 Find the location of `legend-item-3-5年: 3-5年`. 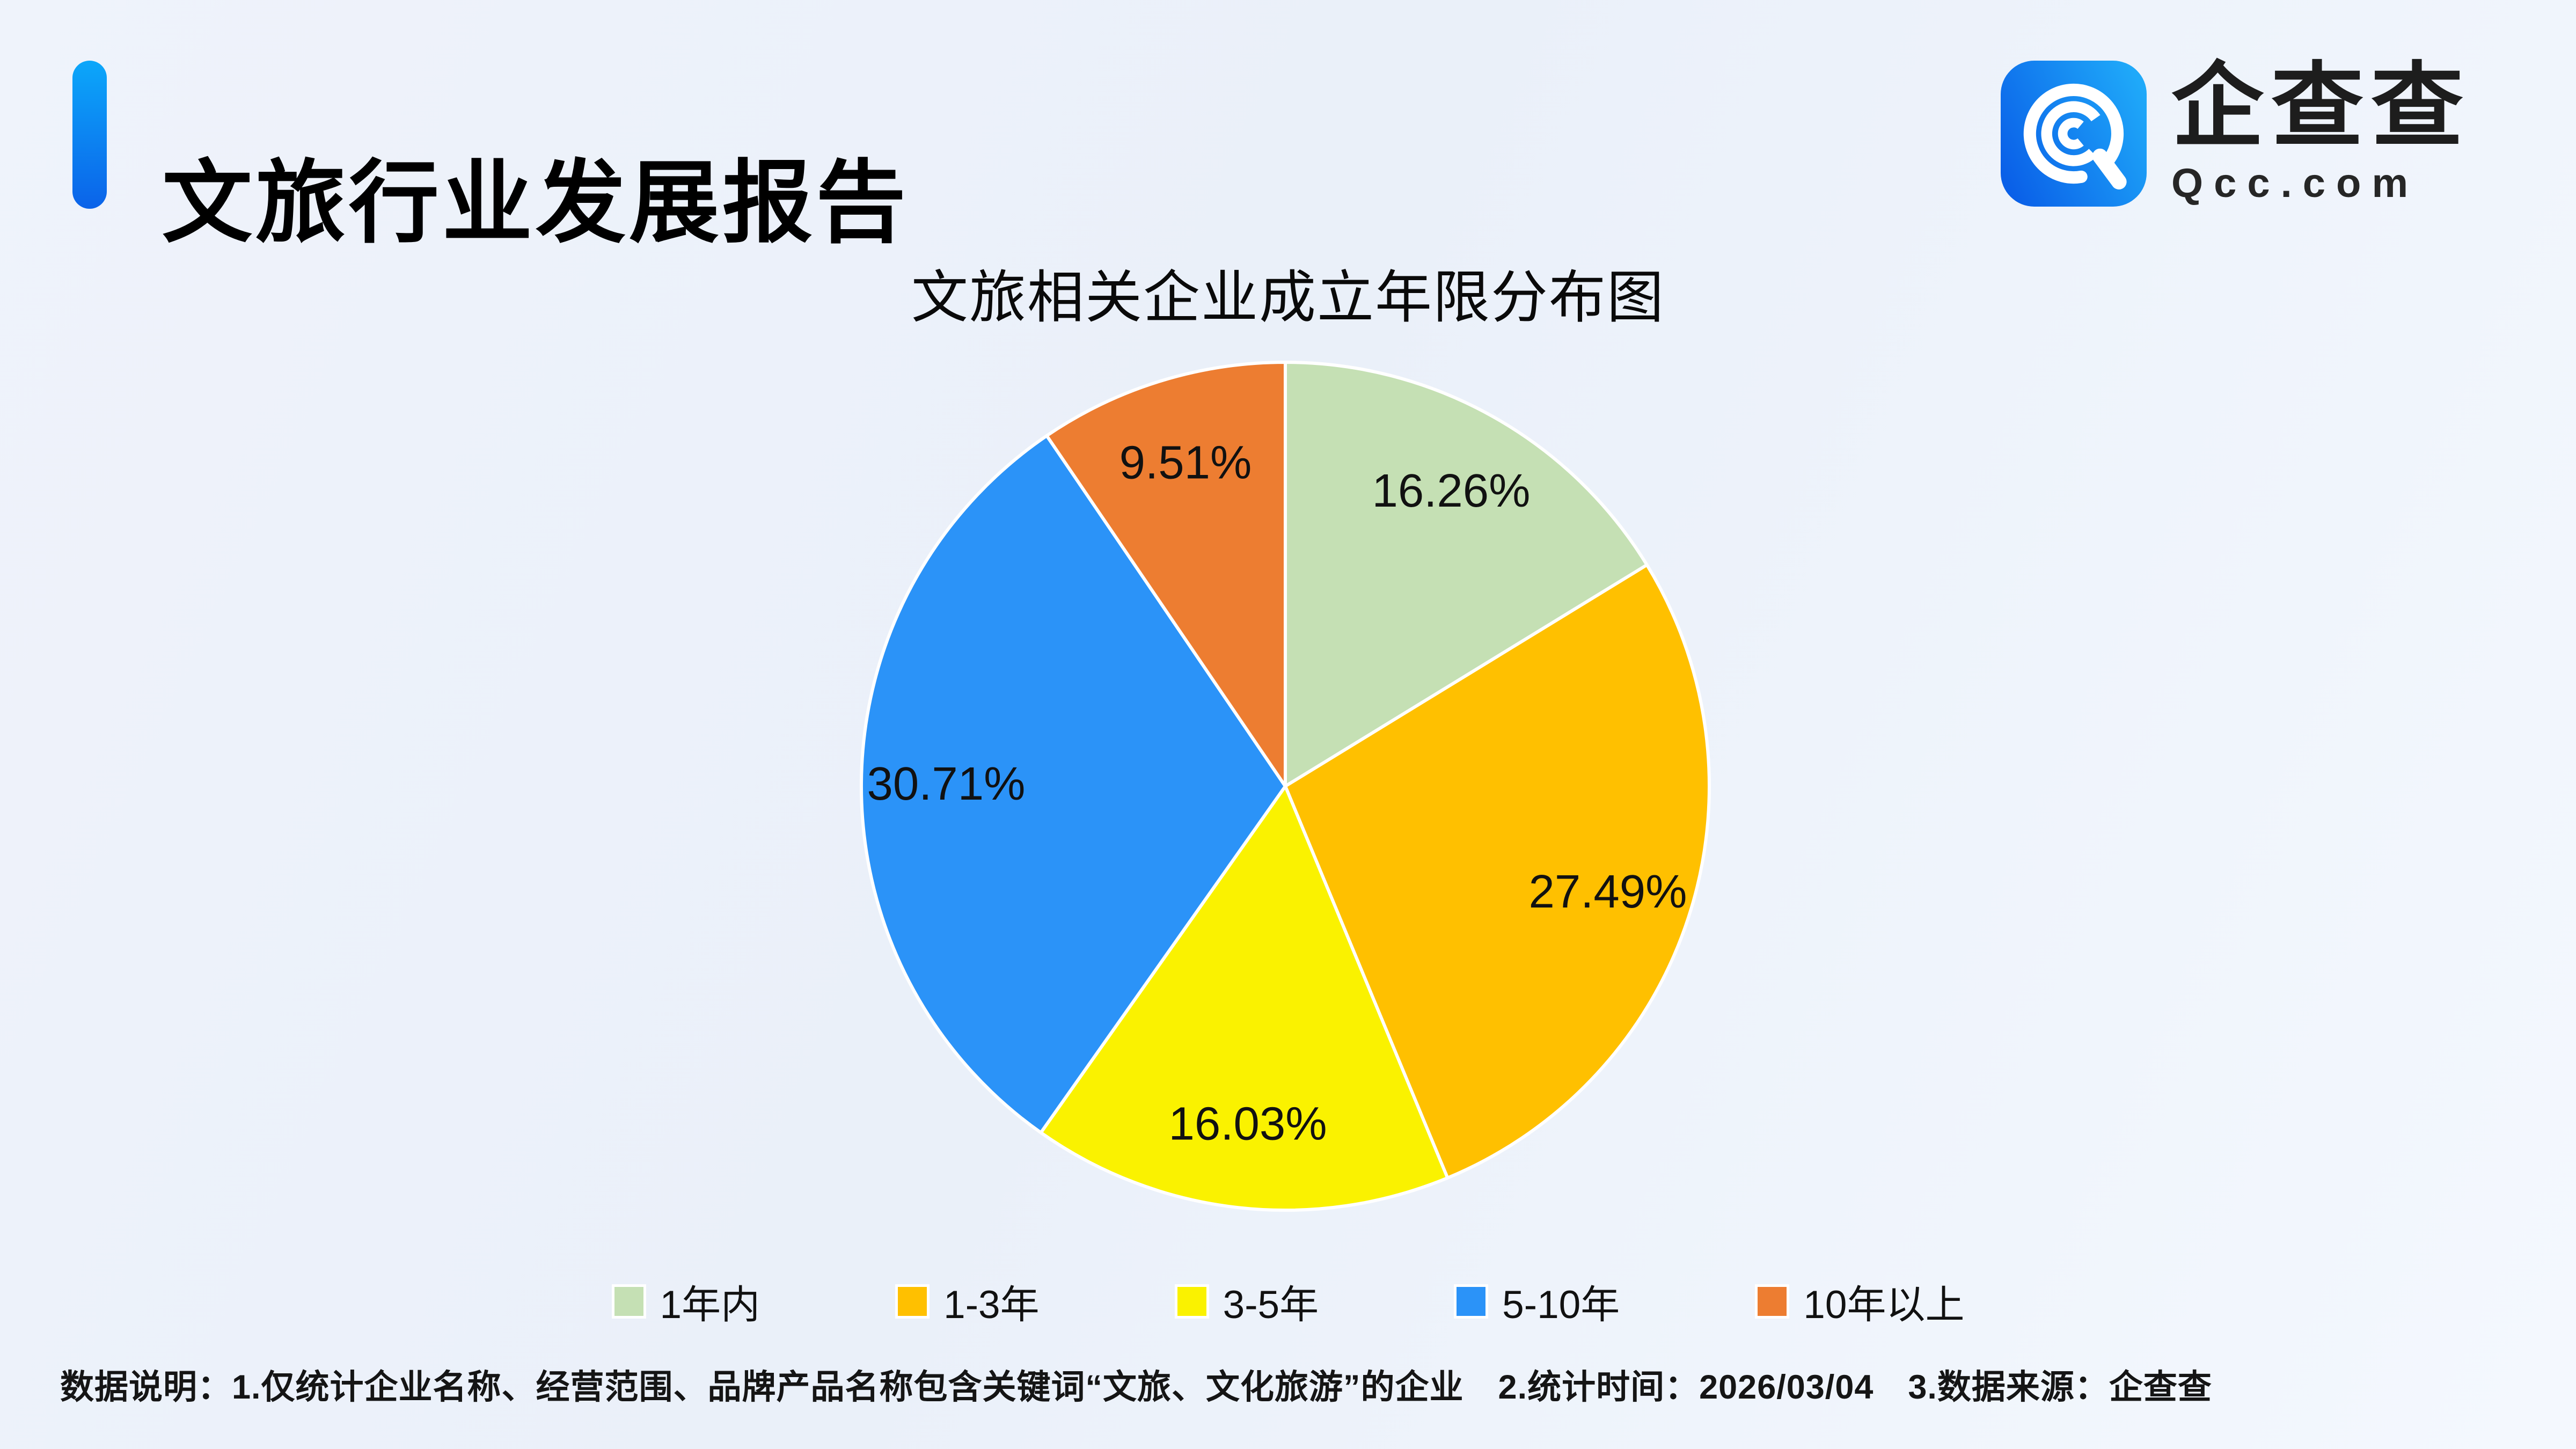

legend-item-3-5年: 3-5年 is located at coordinates (1246, 1301).